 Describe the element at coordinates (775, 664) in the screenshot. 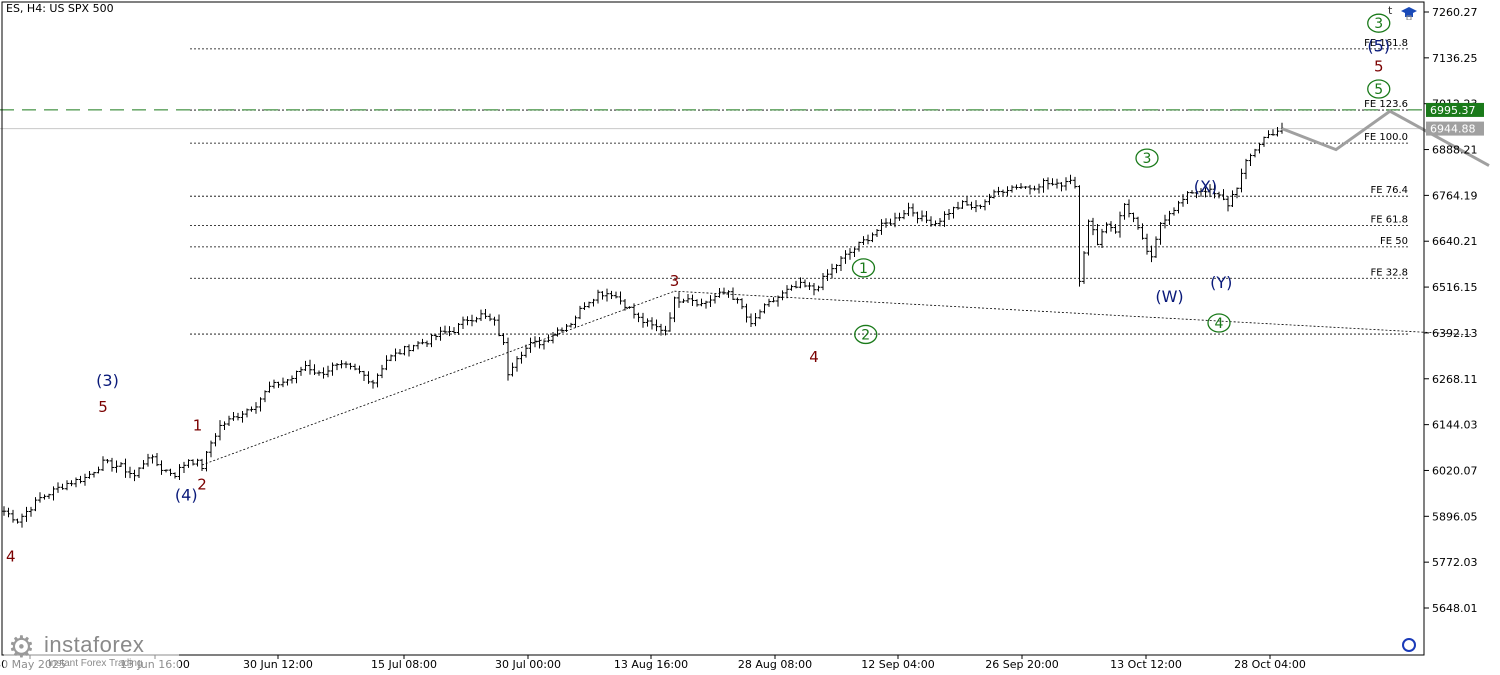

I see `x-tick-label: 28 Aug 08:00` at that location.